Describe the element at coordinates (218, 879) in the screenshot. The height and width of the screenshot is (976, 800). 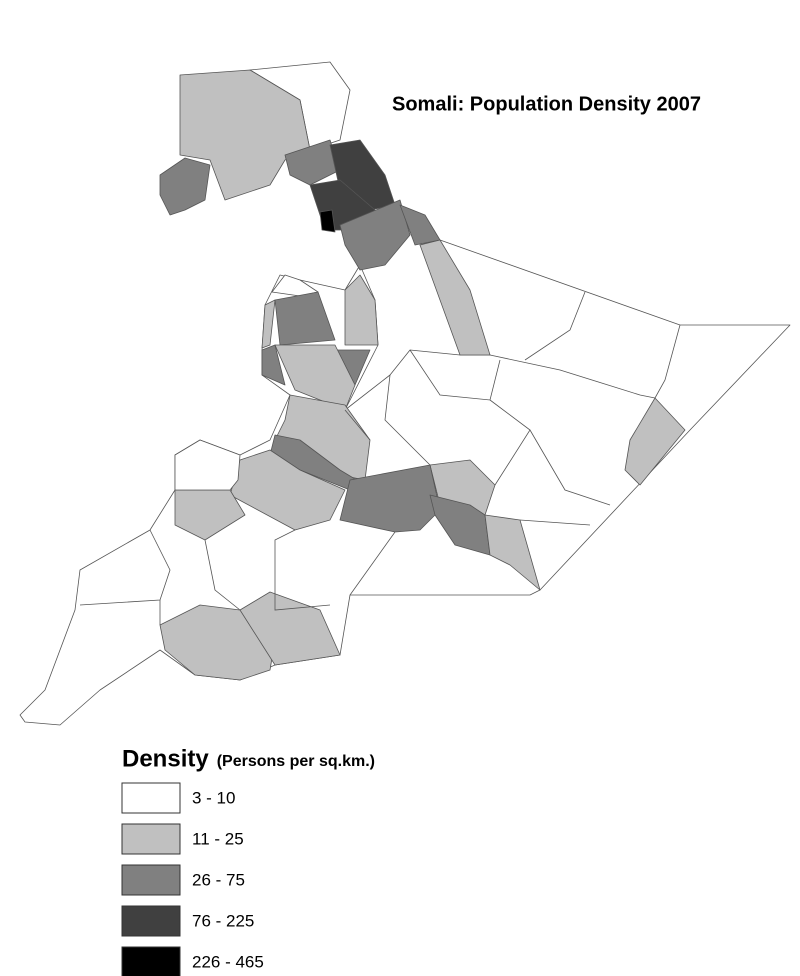
I see `legend-label: 26 - 75` at that location.